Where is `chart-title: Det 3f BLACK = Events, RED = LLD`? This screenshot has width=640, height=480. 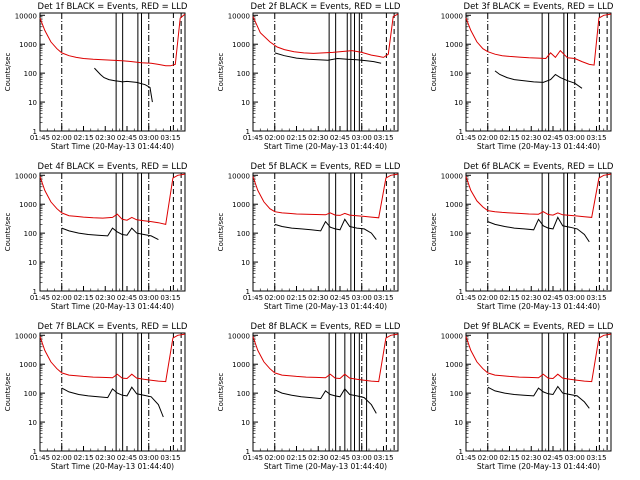 chart-title: Det 3f BLACK = Events, RED = LLD is located at coordinates (539, 7).